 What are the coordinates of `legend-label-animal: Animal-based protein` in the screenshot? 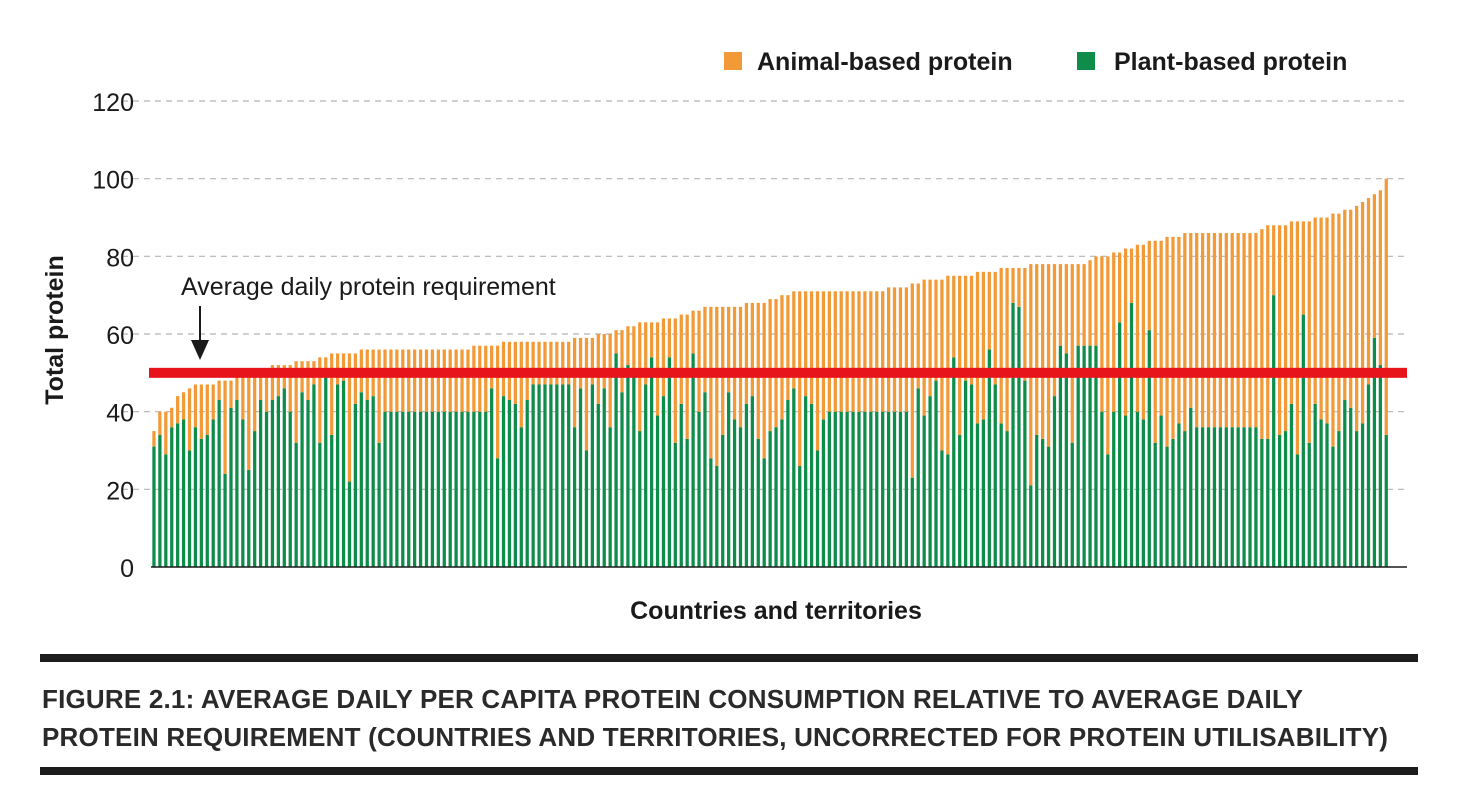 It's located at (885, 62).